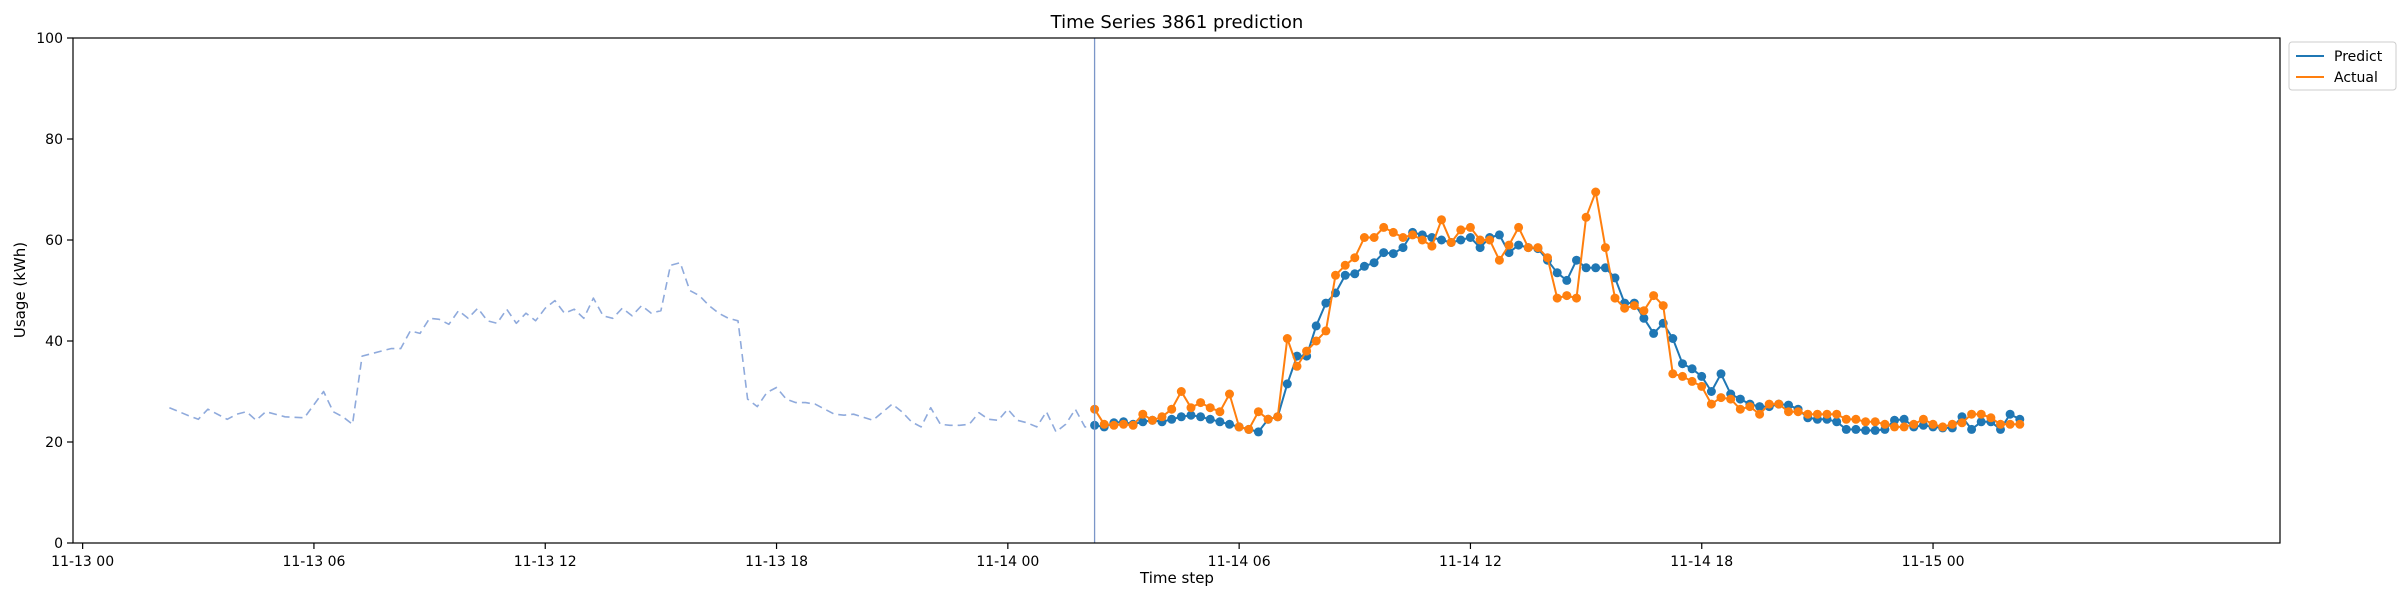  I want to click on x-tick-label: 11-14 18, so click(1701, 562).